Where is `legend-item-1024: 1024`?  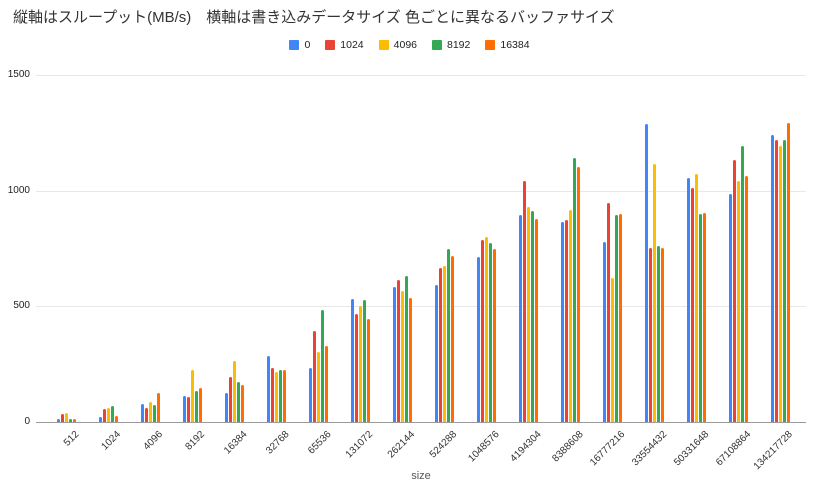 legend-item-1024: 1024 is located at coordinates (344, 45).